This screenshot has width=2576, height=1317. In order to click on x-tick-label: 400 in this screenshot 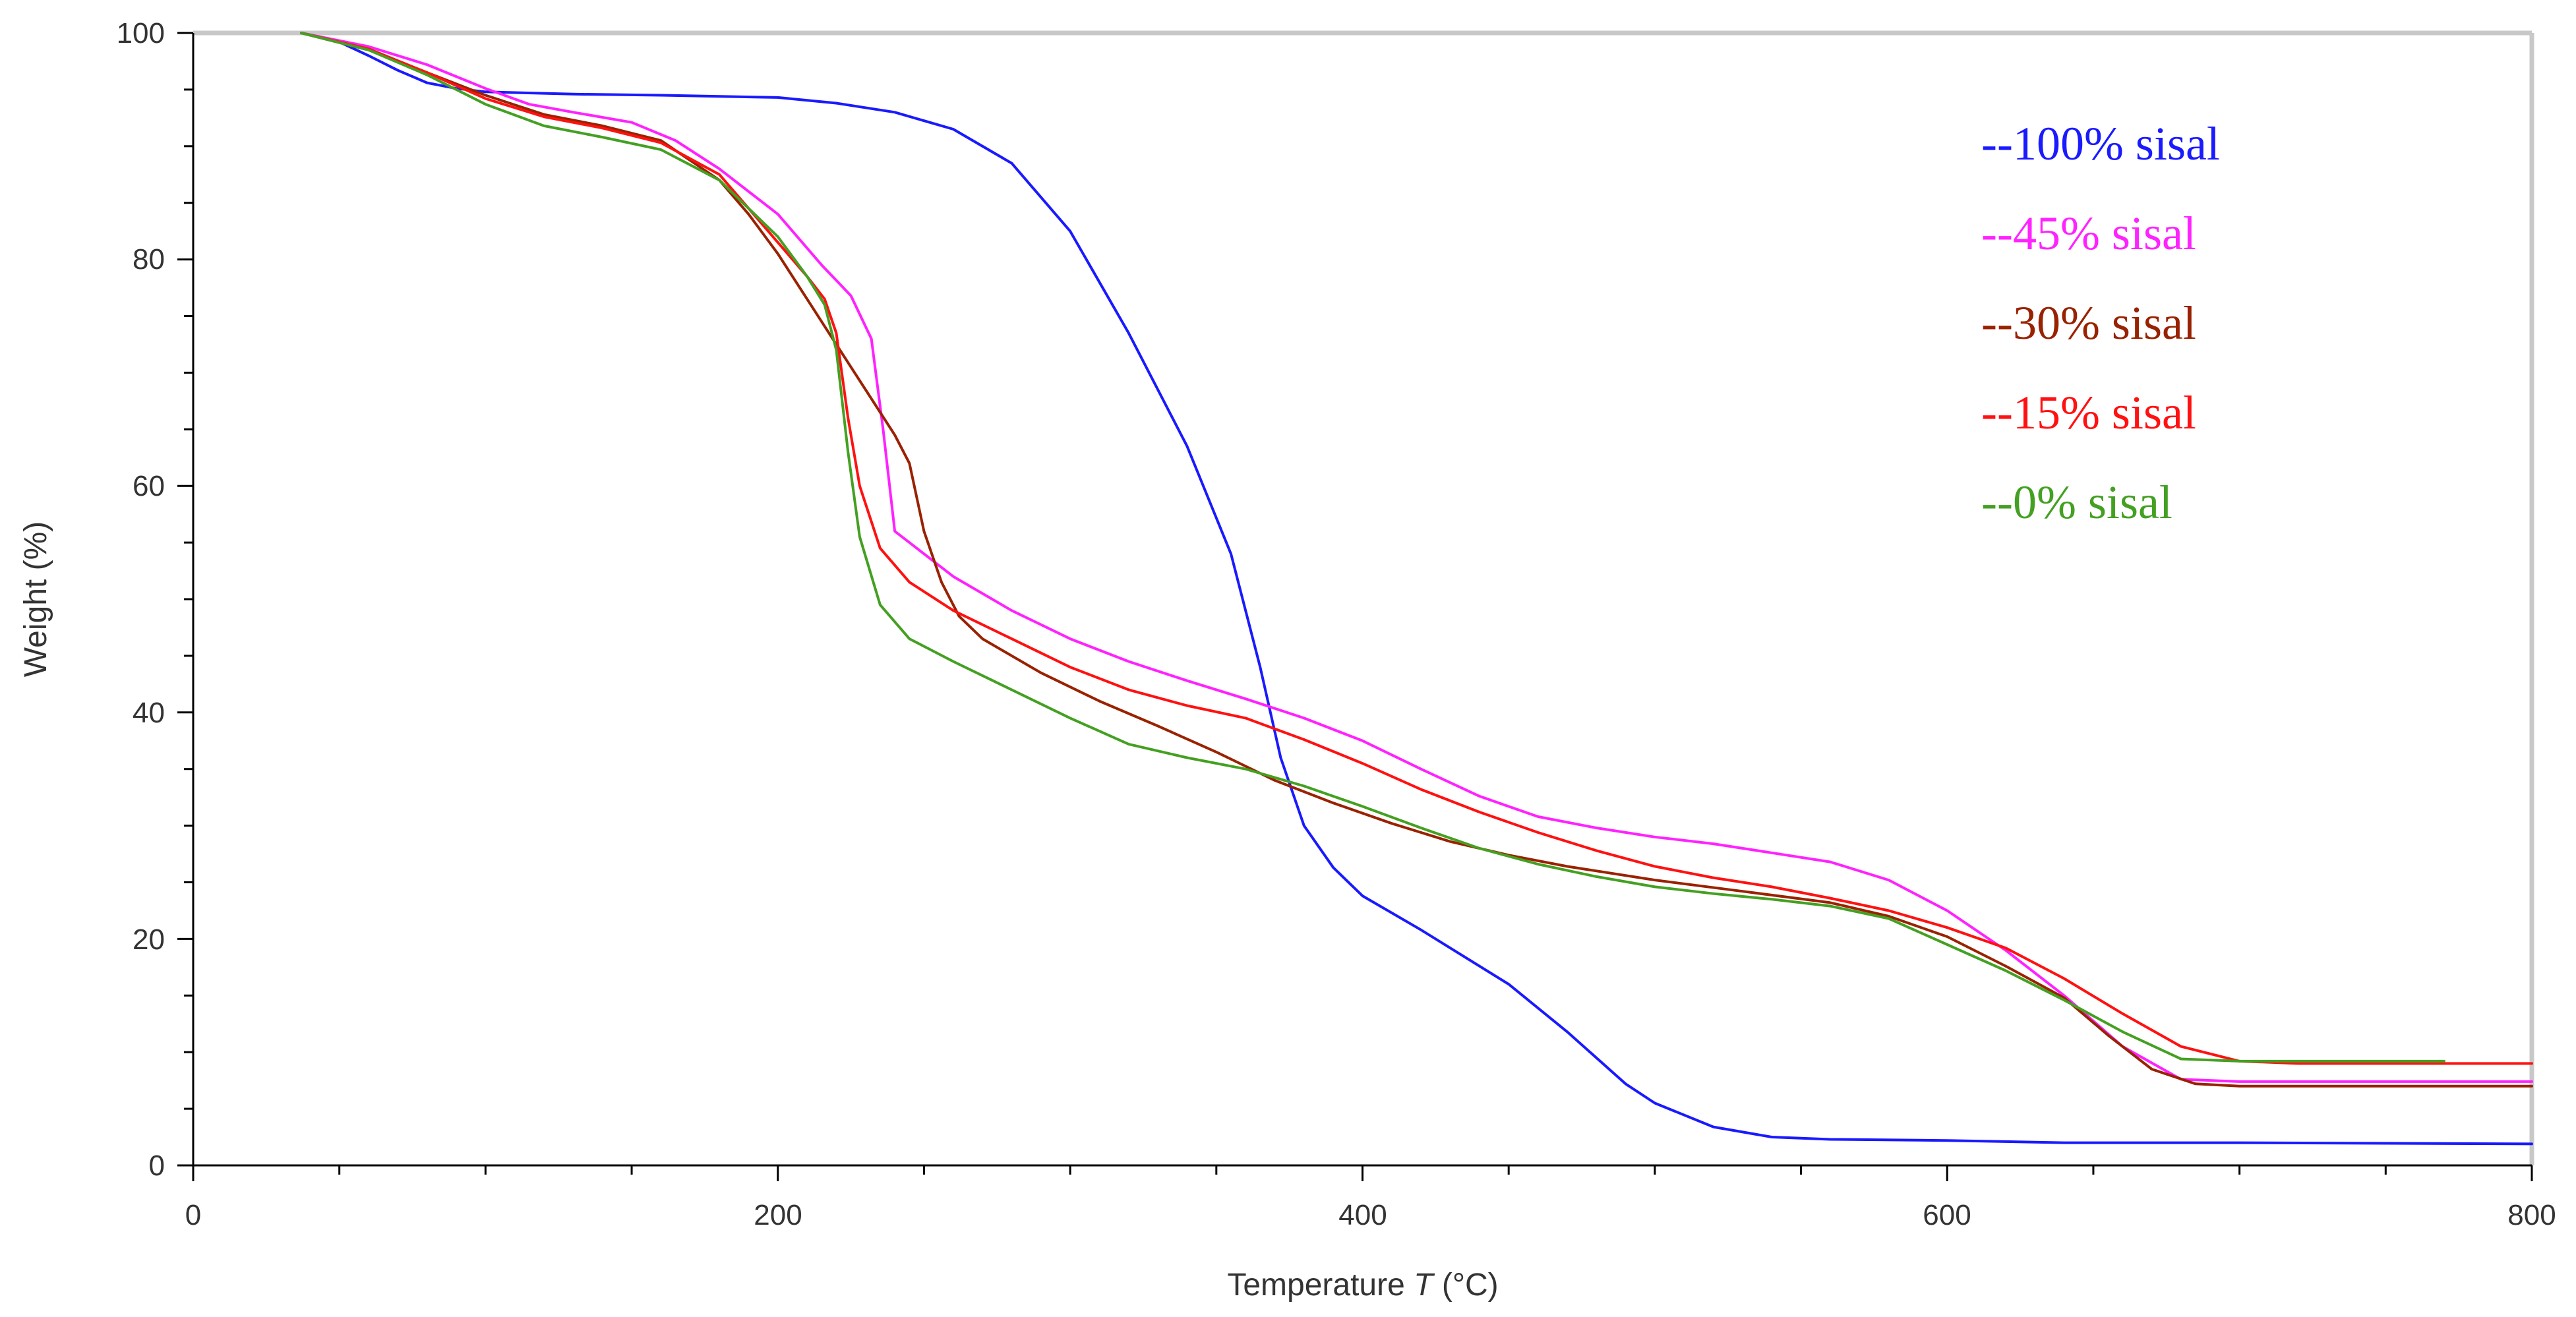, I will do `click(1363, 1215)`.